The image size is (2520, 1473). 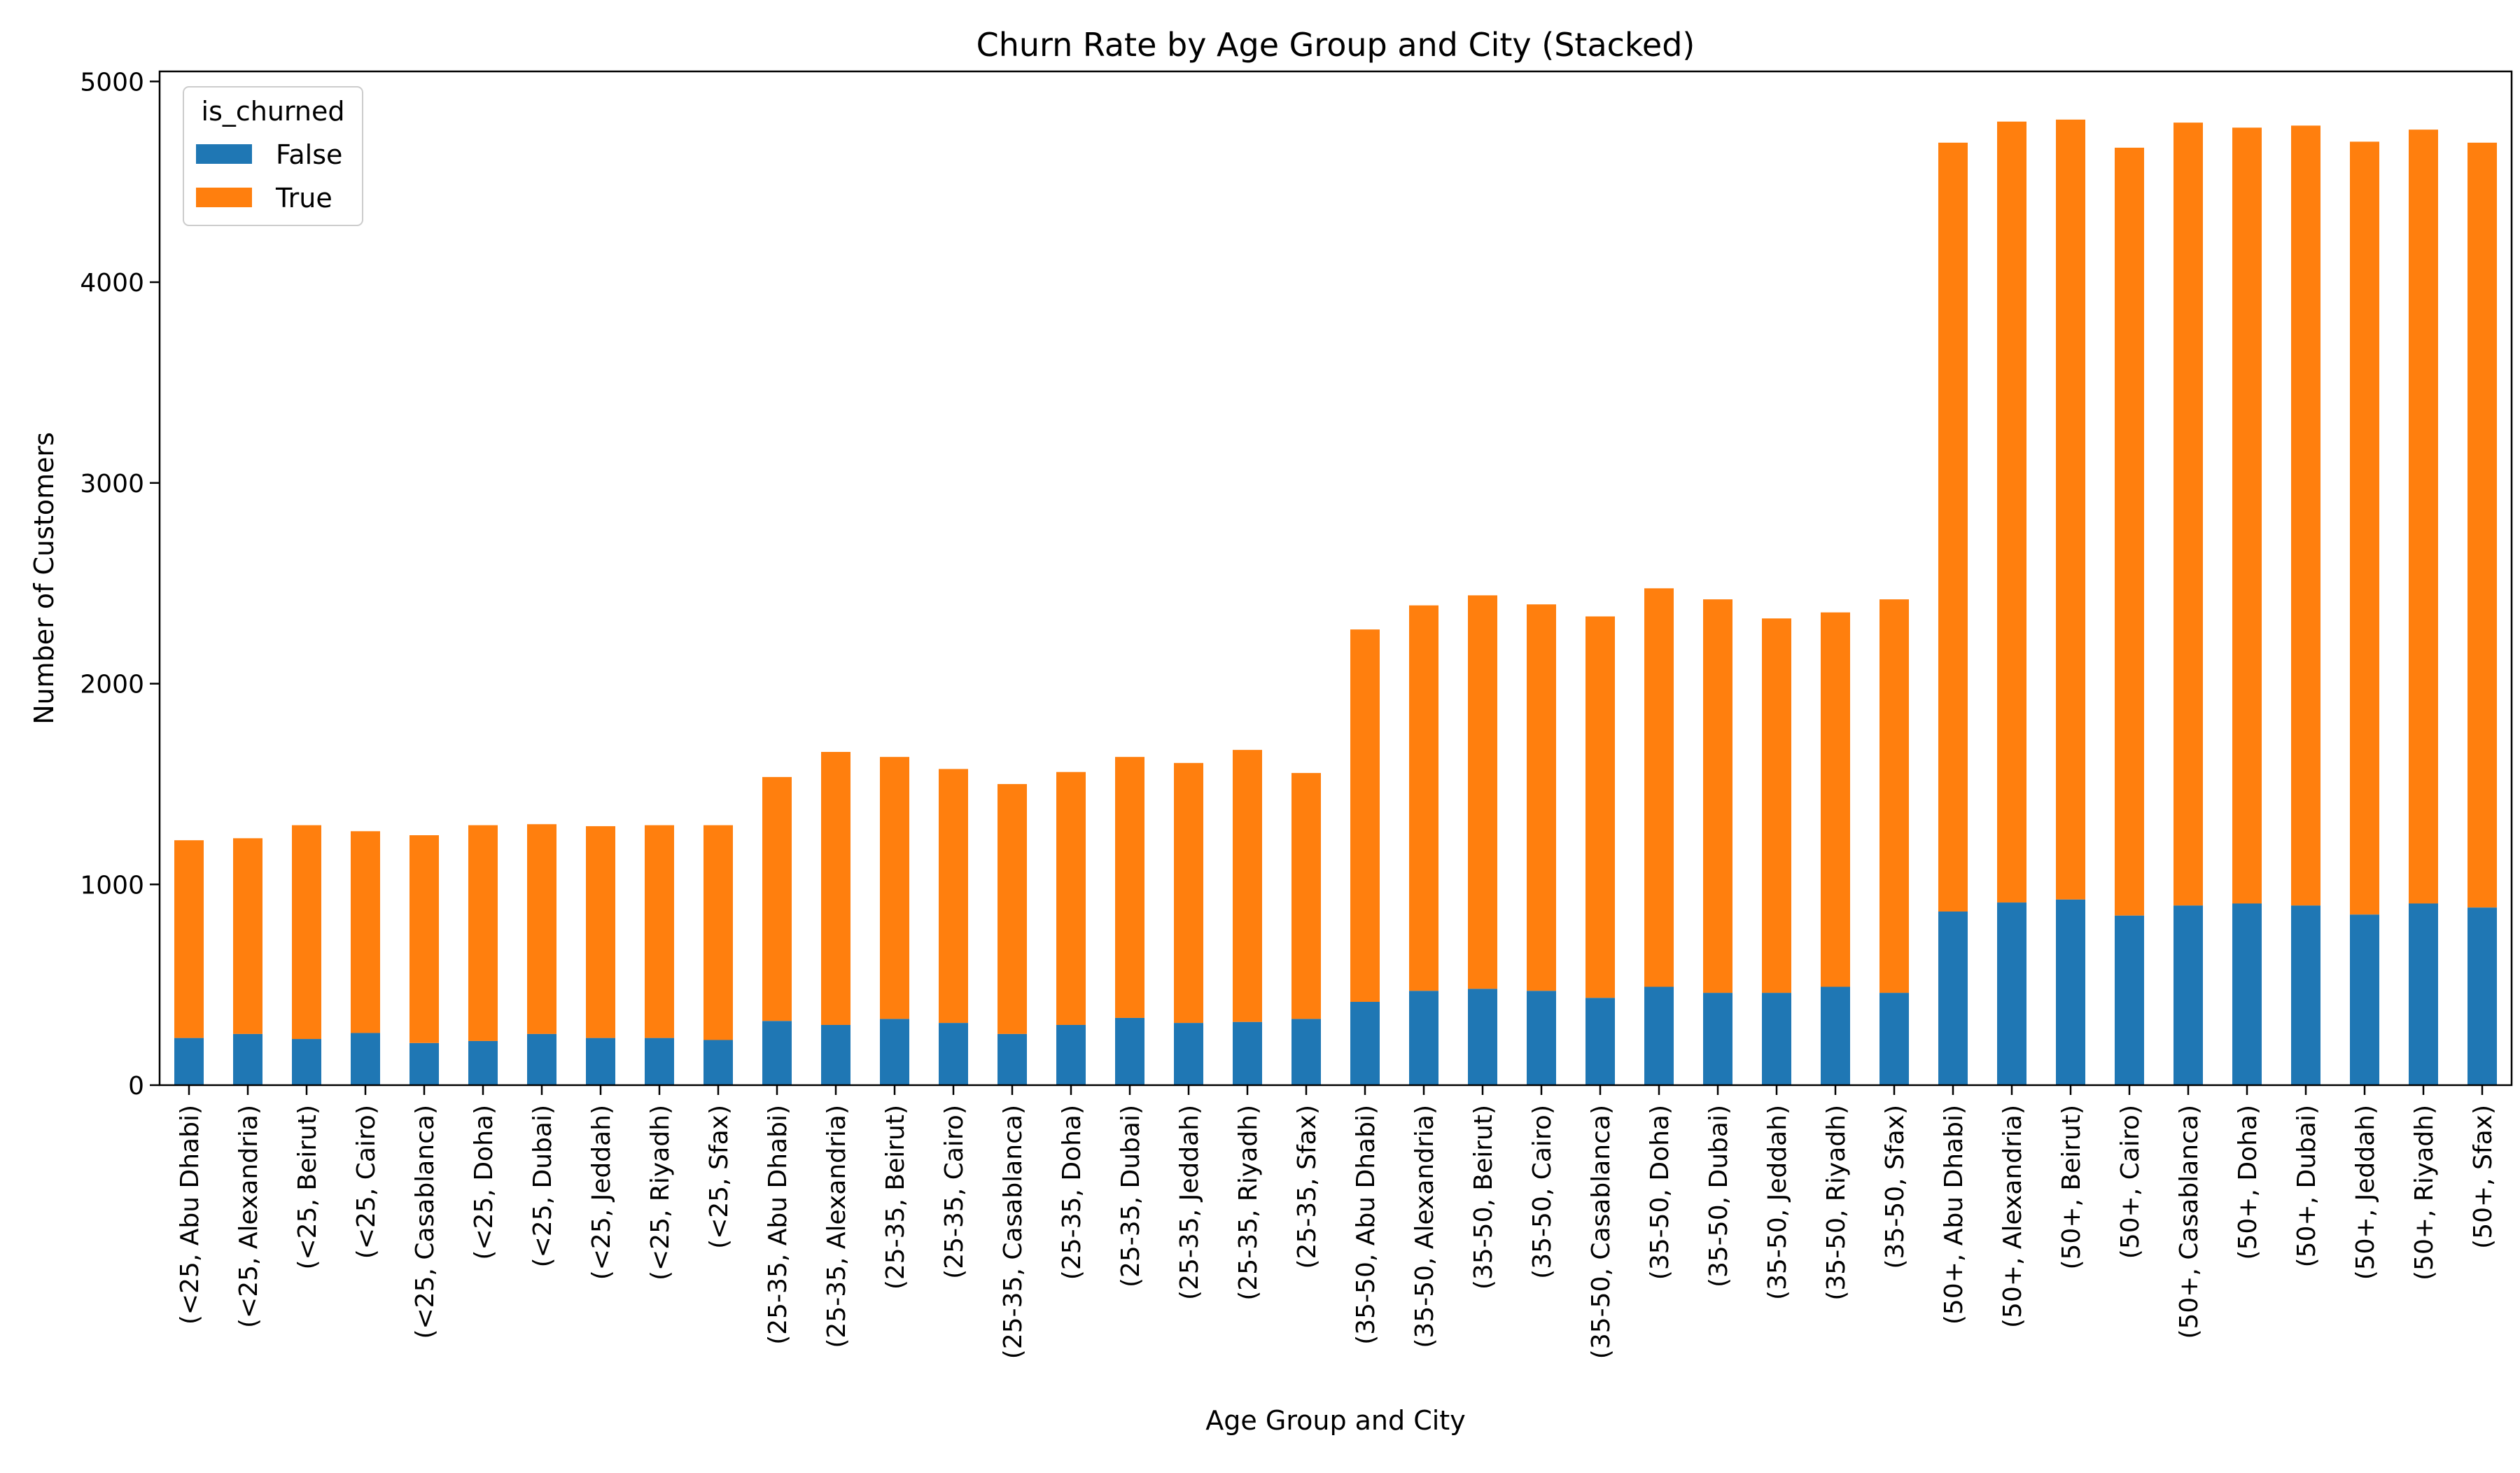 What do you see at coordinates (309, 154) in the screenshot?
I see `legend-label-false: False` at bounding box center [309, 154].